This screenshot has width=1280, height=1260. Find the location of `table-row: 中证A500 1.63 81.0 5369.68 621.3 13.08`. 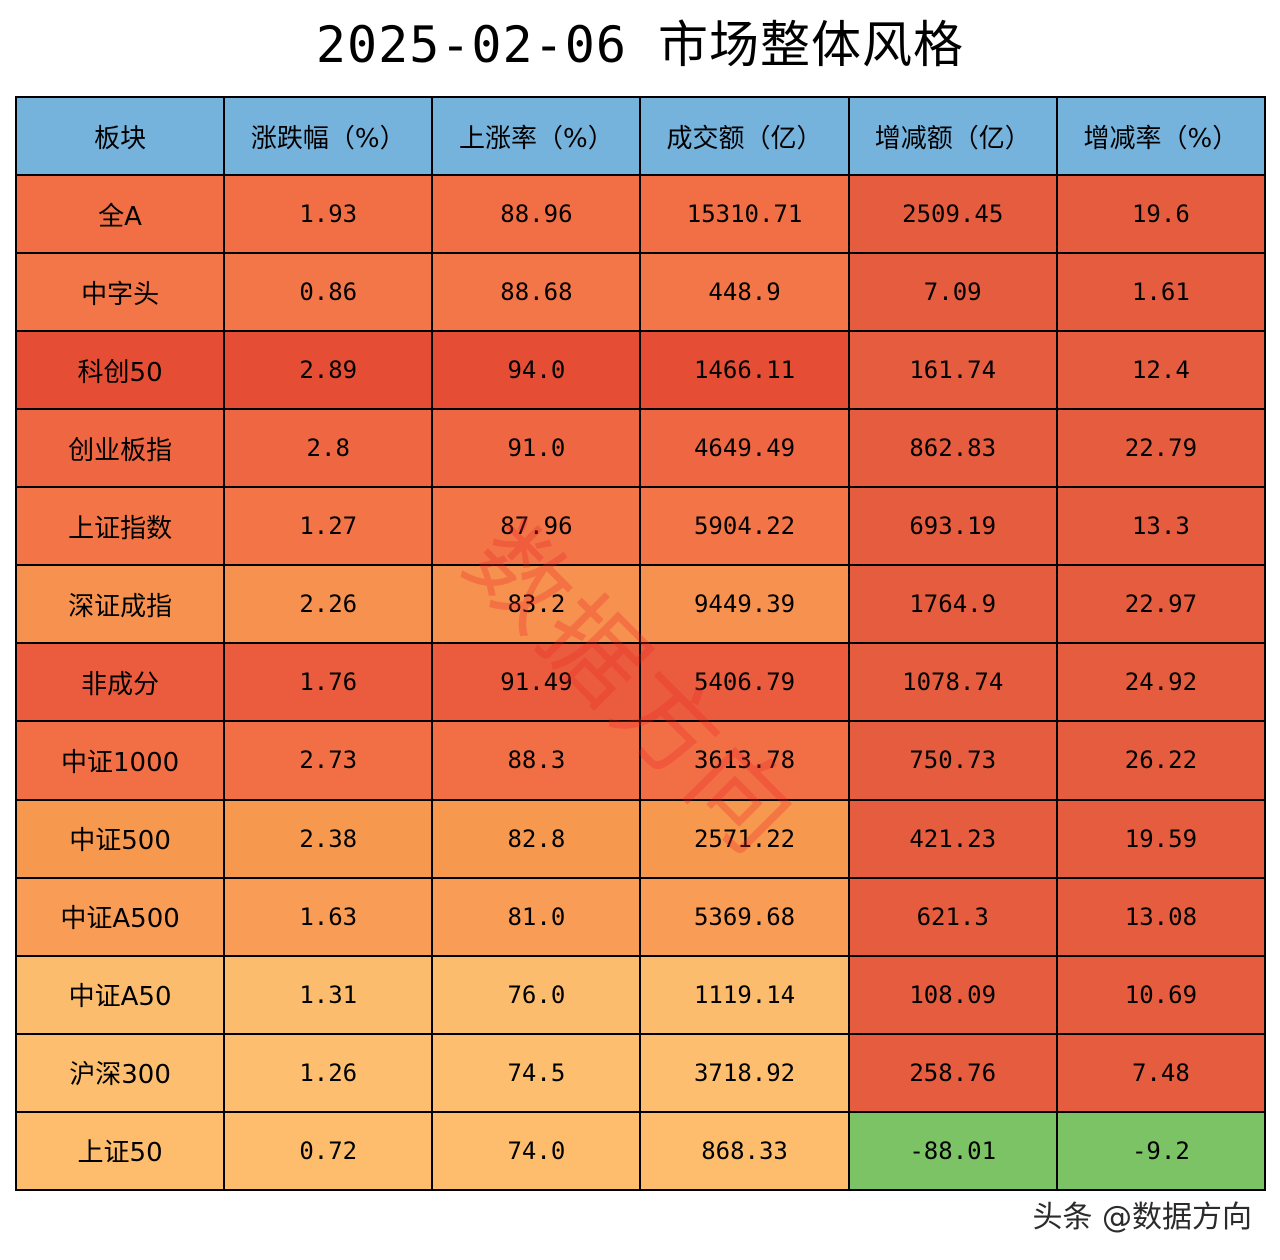

table-row: 中证A500 1.63 81.0 5369.68 621.3 13.08 is located at coordinates (640, 916).